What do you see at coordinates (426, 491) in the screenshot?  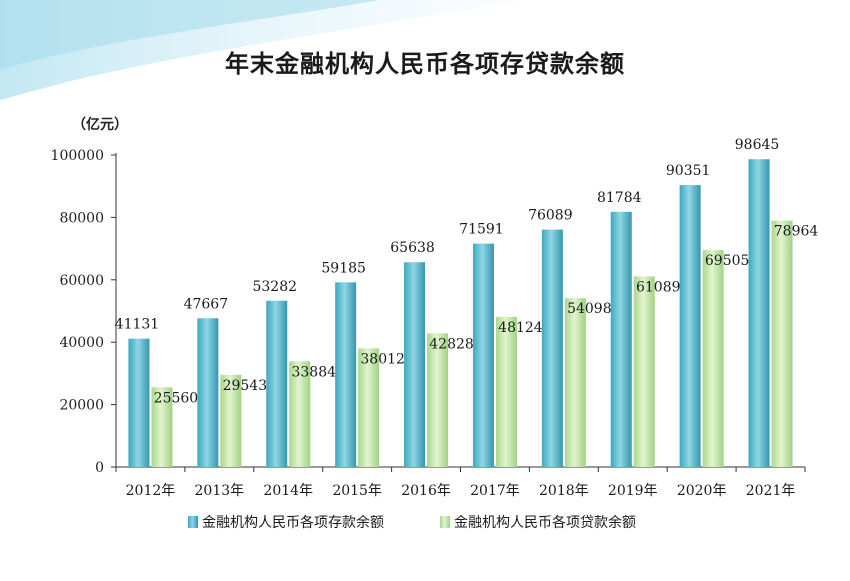 I see `x-tick-label: 2016年` at bounding box center [426, 491].